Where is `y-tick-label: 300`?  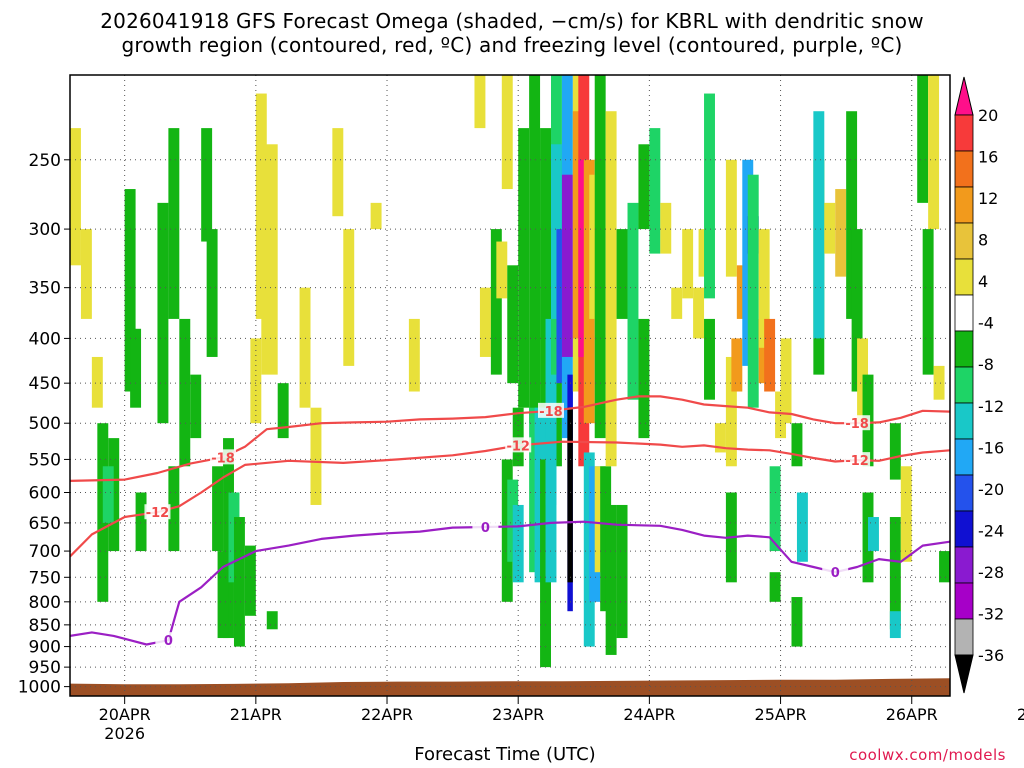 y-tick-label: 300 is located at coordinates (45, 230).